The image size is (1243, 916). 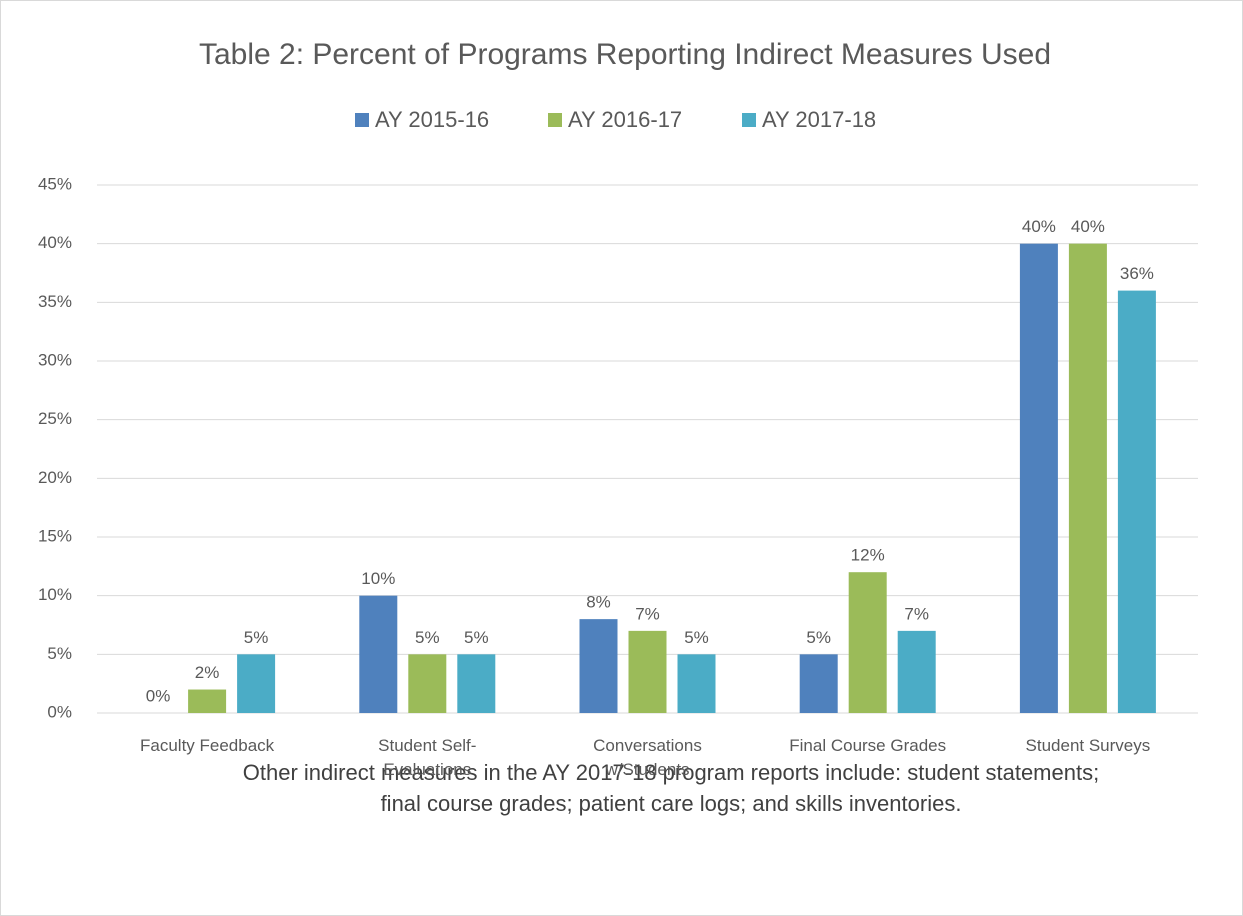 I want to click on y-tick-label: 15%, so click(x=55, y=535).